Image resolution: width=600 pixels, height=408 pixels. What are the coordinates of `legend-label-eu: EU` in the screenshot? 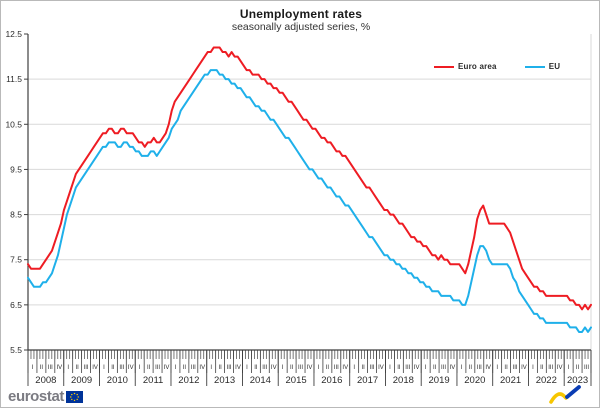 It's located at (554, 66).